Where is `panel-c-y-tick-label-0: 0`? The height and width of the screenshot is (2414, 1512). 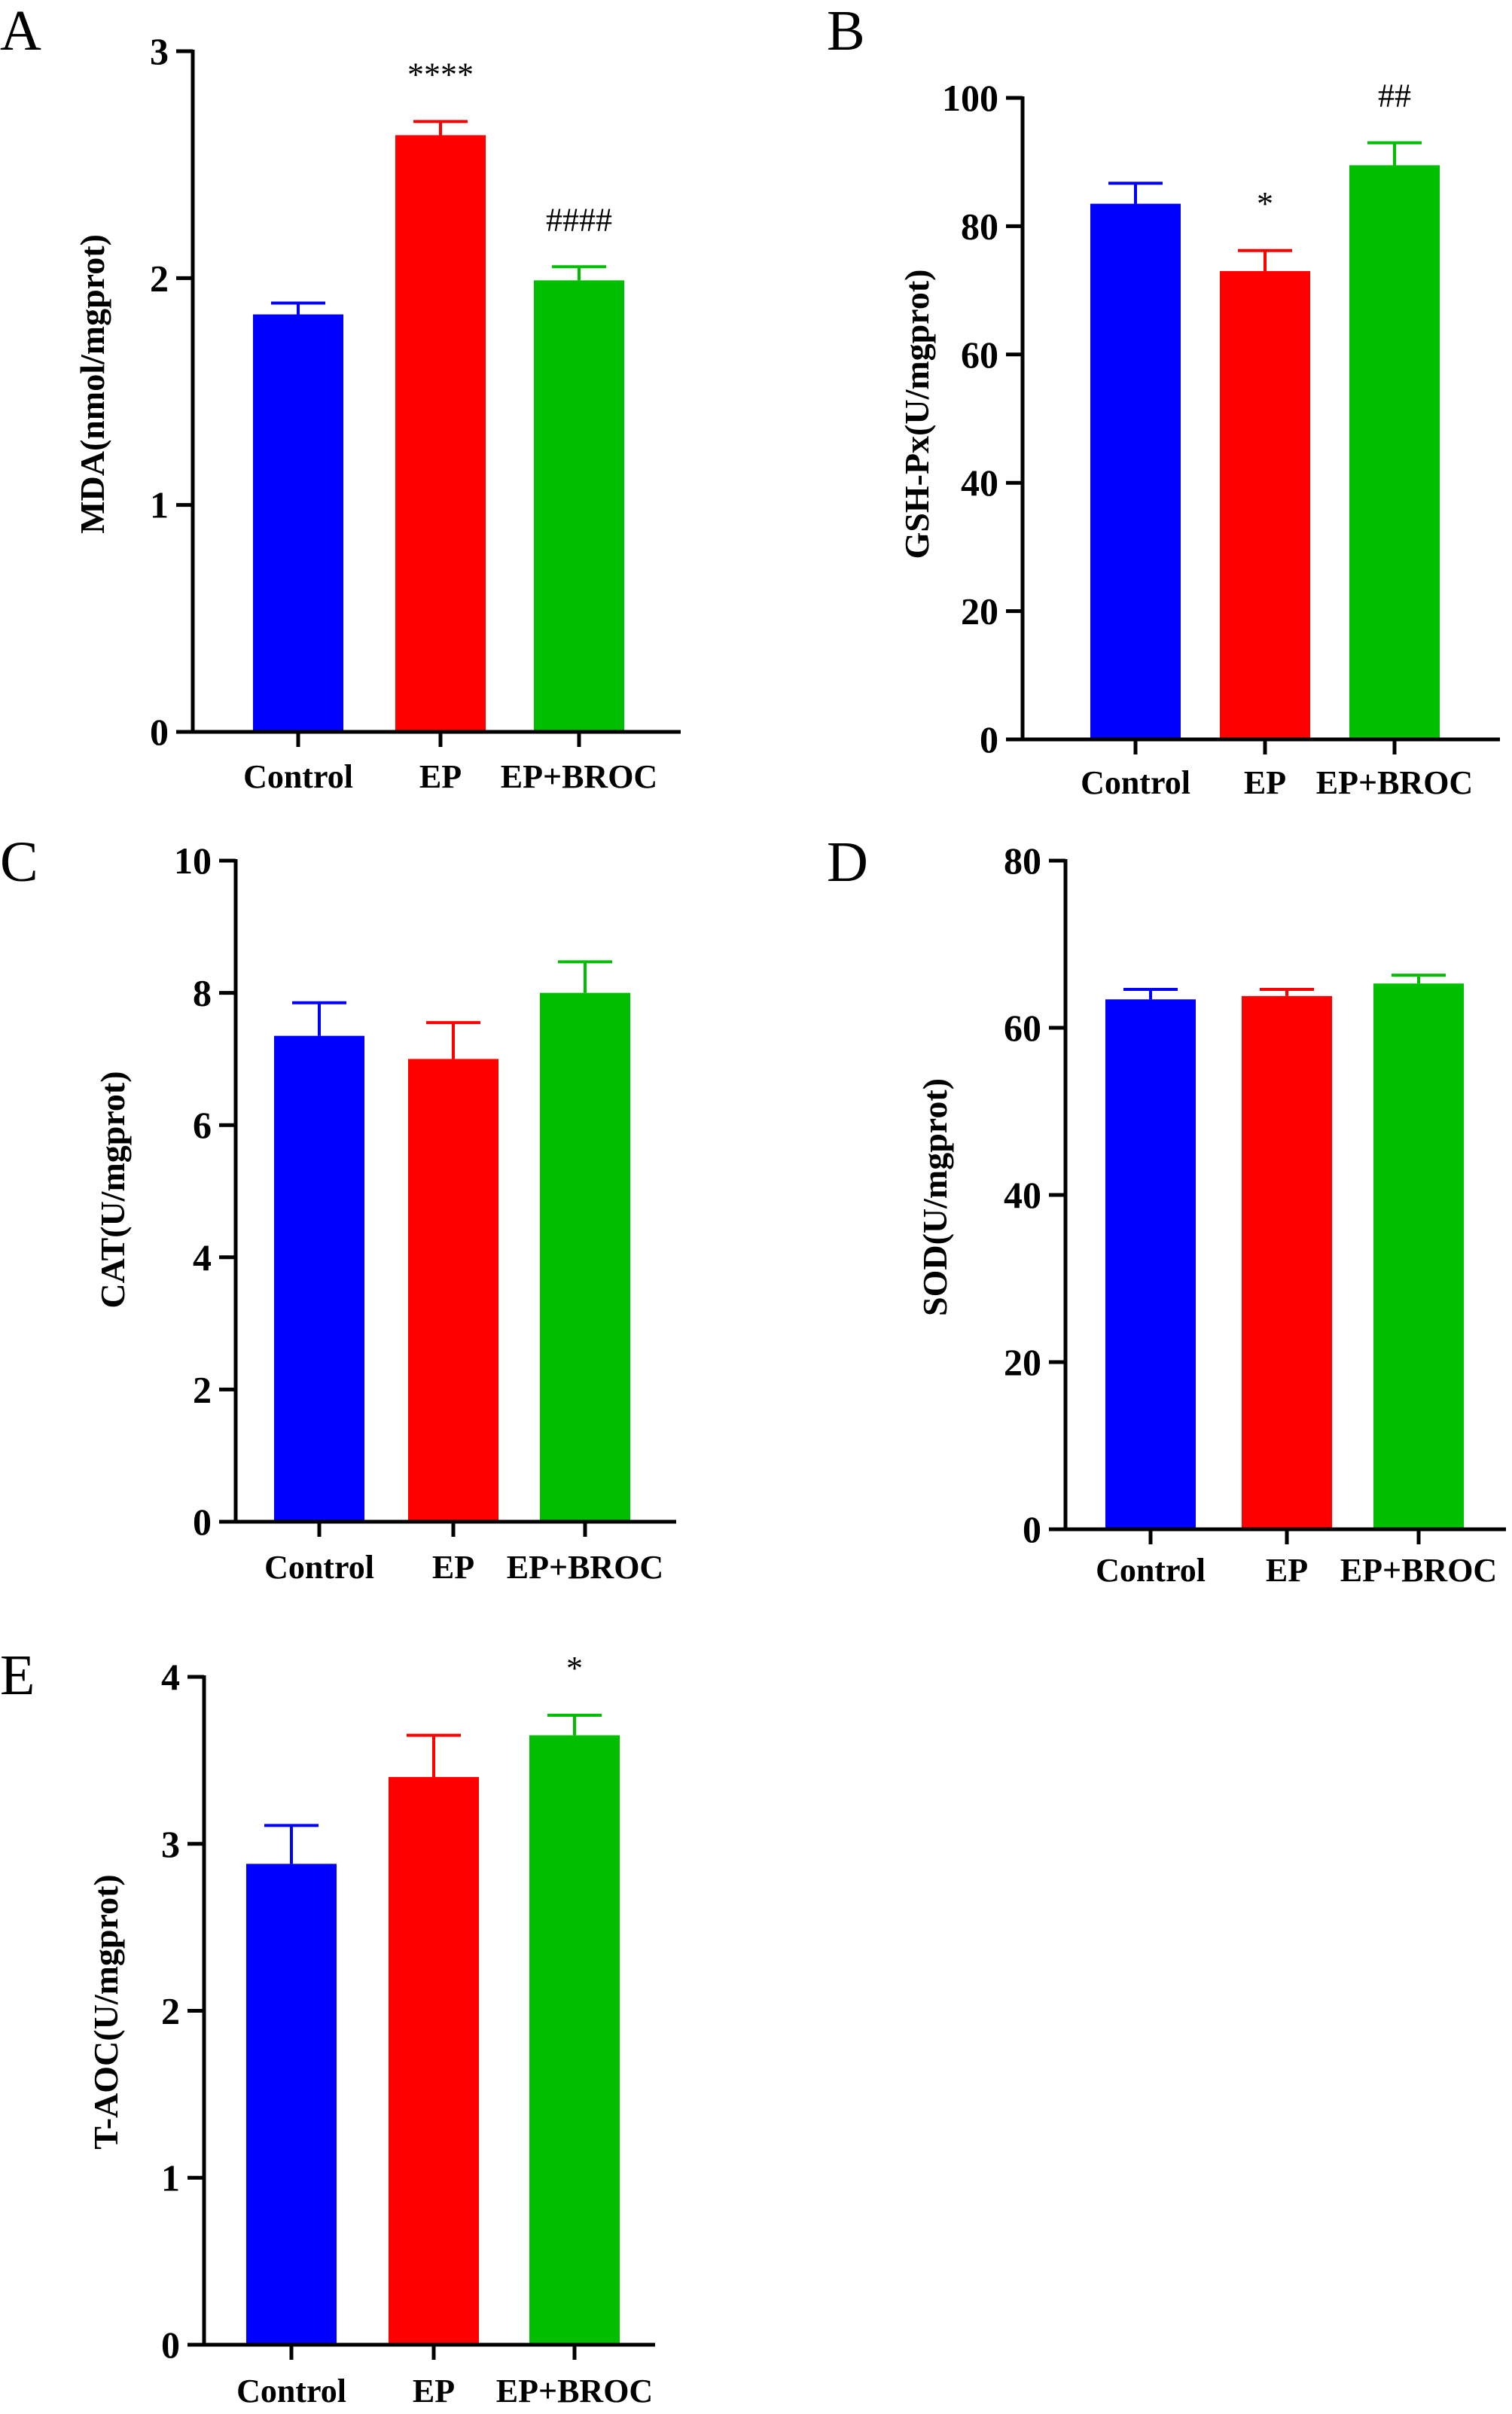 panel-c-y-tick-label-0: 0 is located at coordinates (202, 1522).